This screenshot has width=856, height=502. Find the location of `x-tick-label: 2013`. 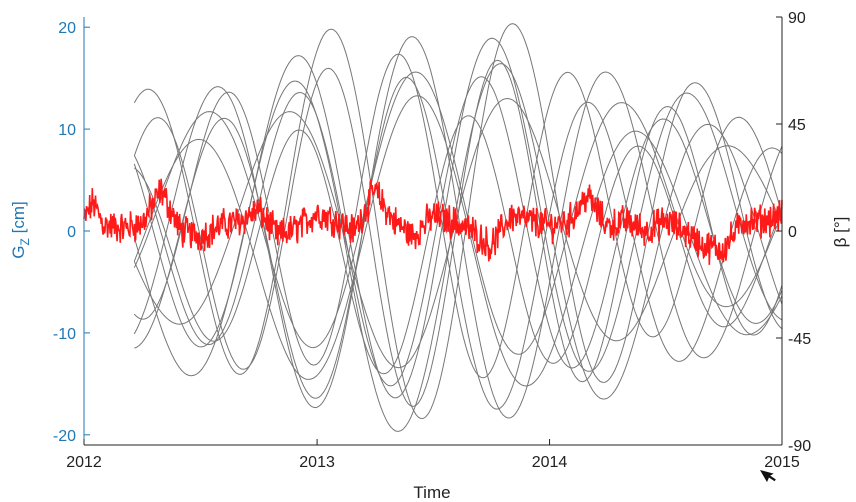

x-tick-label: 2013 is located at coordinates (317, 462).